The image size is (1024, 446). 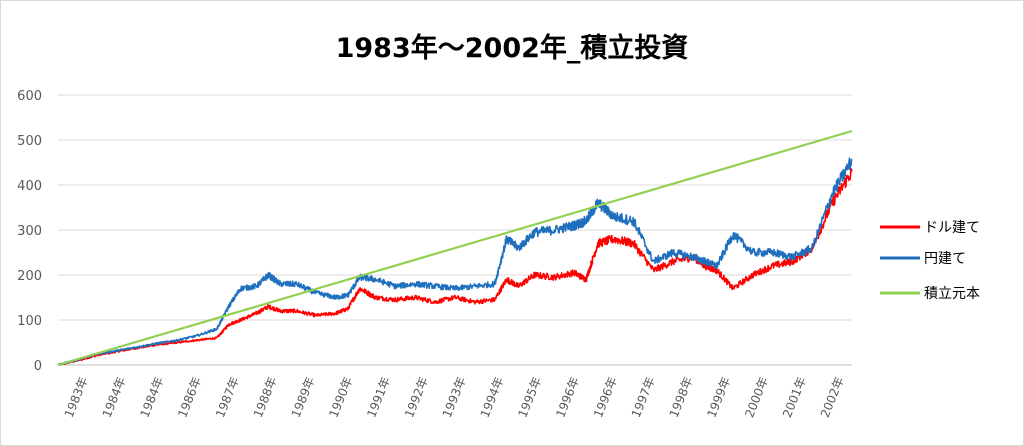 I want to click on x-tick-label: 2000年, so click(x=756, y=397).